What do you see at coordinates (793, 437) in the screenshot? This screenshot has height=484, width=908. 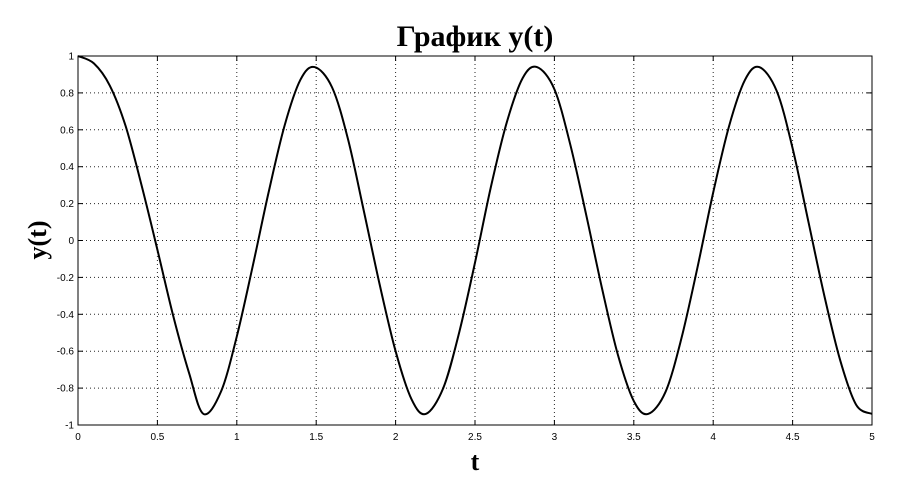 I see `x-tick-label: 4.5` at bounding box center [793, 437].